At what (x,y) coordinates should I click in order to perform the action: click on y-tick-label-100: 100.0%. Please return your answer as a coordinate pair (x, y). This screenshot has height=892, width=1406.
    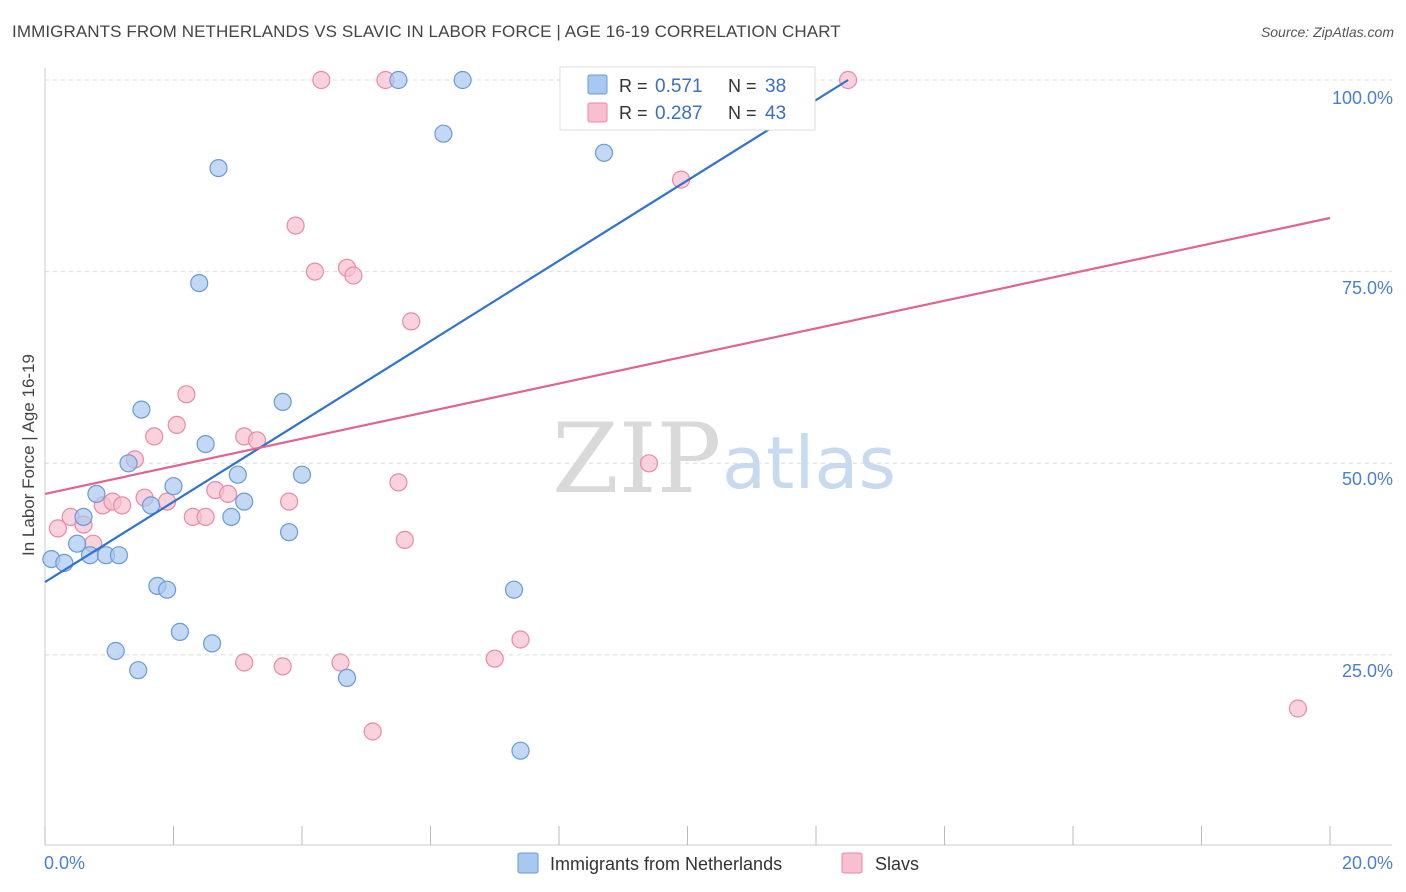
    Looking at the image, I should click on (1362, 98).